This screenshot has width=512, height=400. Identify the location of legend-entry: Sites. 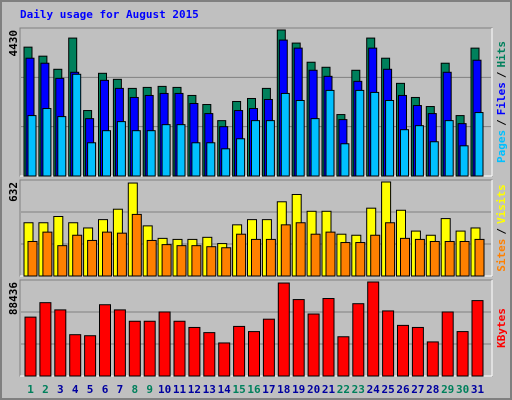
(501, 255).